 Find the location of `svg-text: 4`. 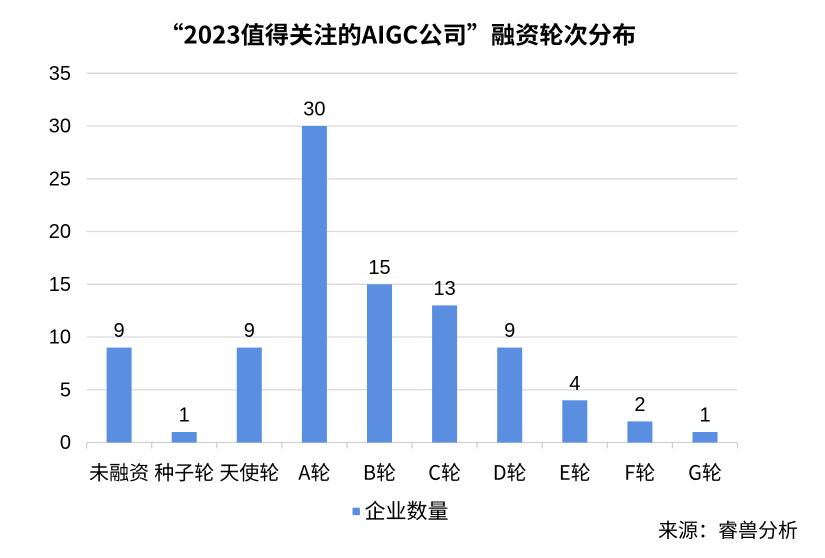

svg-text: 4 is located at coordinates (574, 384).